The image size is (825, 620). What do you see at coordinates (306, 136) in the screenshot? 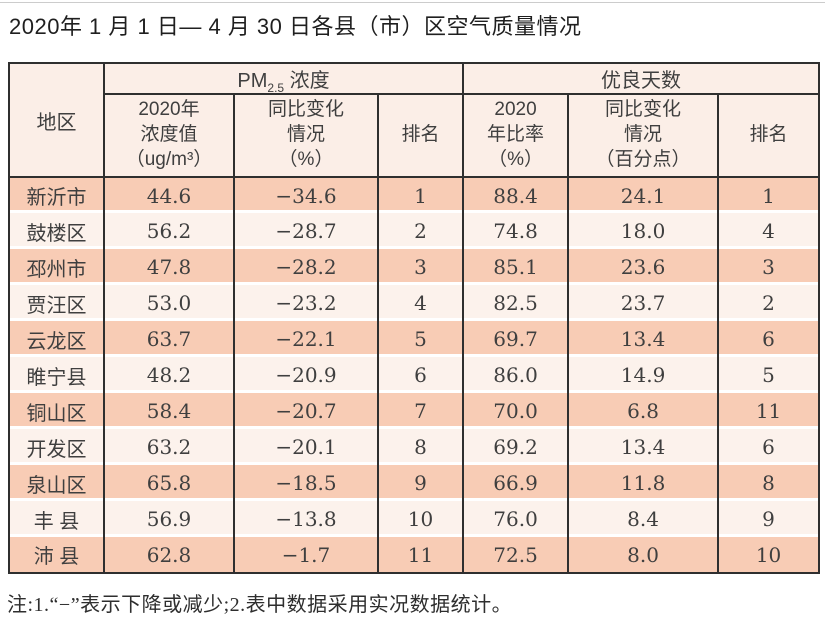
I see `header-pm-change: 同比变化 情况 （%）` at bounding box center [306, 136].